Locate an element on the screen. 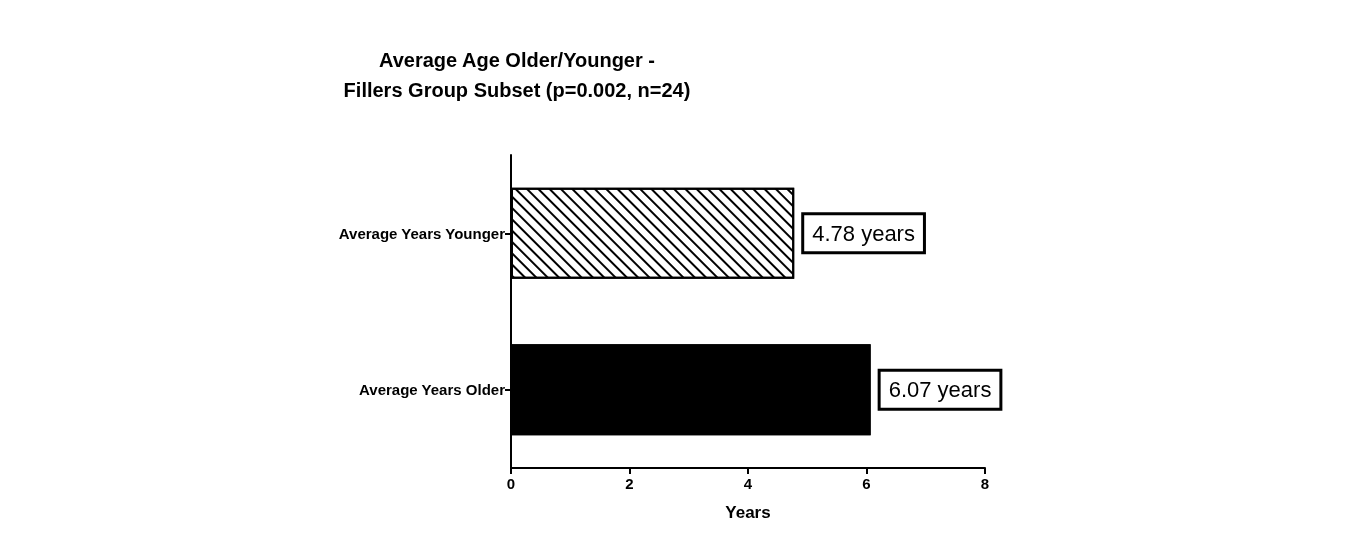 The height and width of the screenshot is (559, 1361). x-tick-label: 0 is located at coordinates (511, 483).